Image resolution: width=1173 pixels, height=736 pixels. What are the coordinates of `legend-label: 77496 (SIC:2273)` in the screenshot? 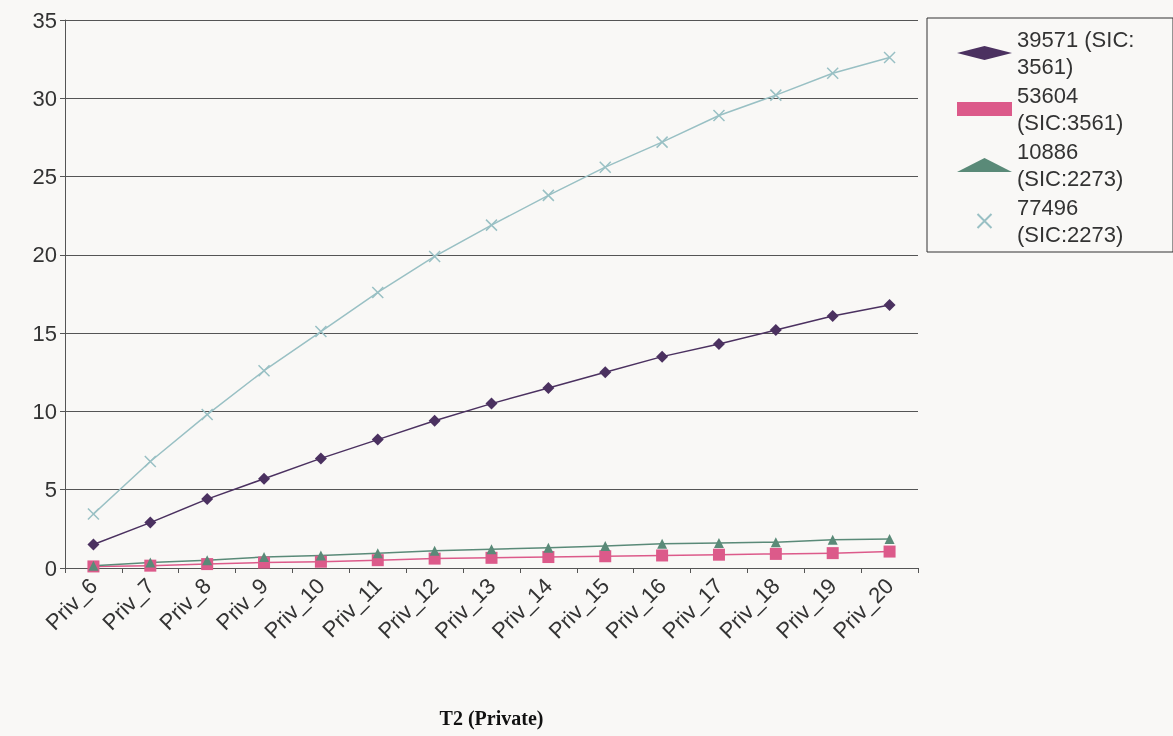 It's located at (1070, 221).